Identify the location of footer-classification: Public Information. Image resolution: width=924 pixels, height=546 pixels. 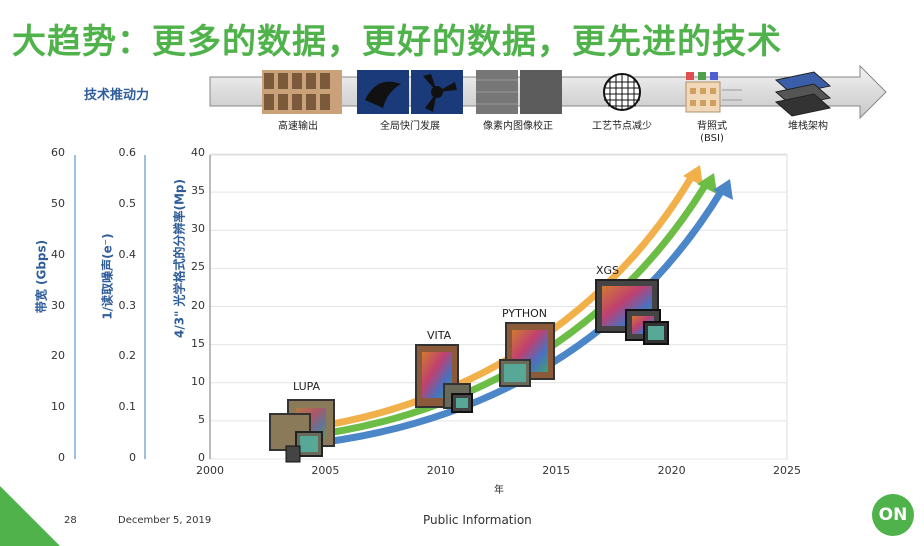
(477, 520).